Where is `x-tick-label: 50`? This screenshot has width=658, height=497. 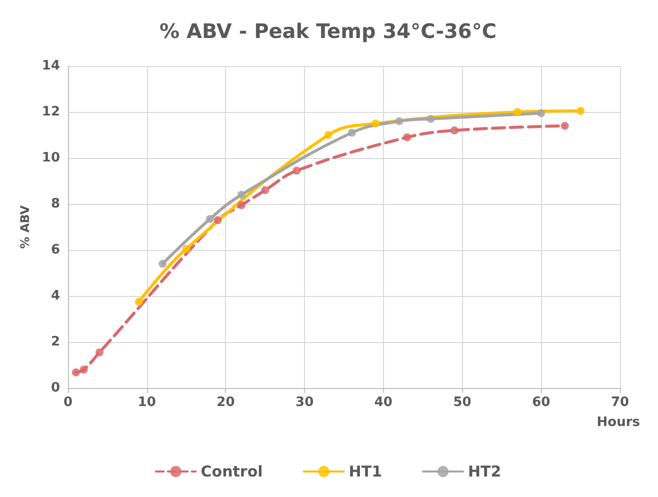 x-tick-label: 50 is located at coordinates (462, 402).